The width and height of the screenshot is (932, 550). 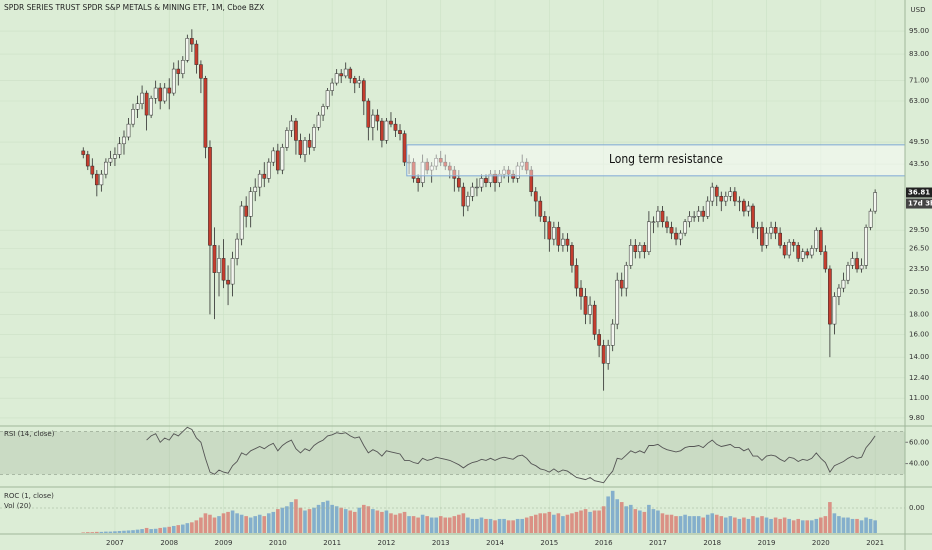 I want to click on x-tick-label: 2011, so click(x=332, y=543).